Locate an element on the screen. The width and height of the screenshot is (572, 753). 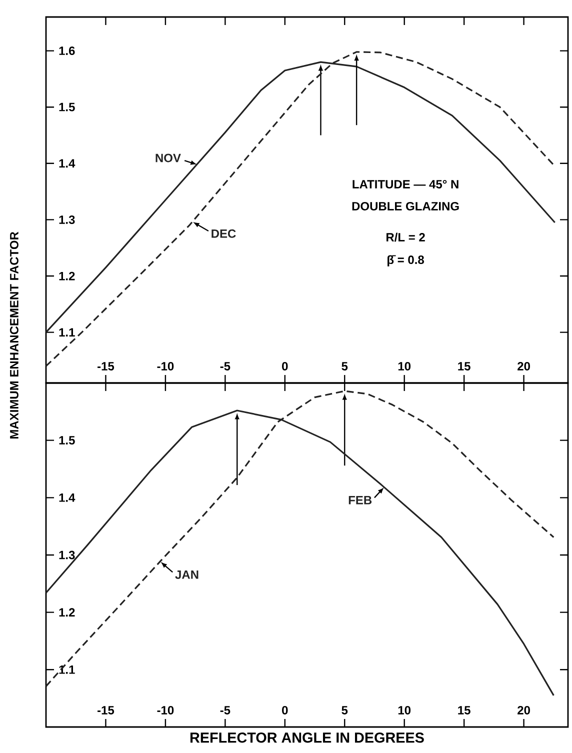
series-label: JAN is located at coordinates (186, 574).